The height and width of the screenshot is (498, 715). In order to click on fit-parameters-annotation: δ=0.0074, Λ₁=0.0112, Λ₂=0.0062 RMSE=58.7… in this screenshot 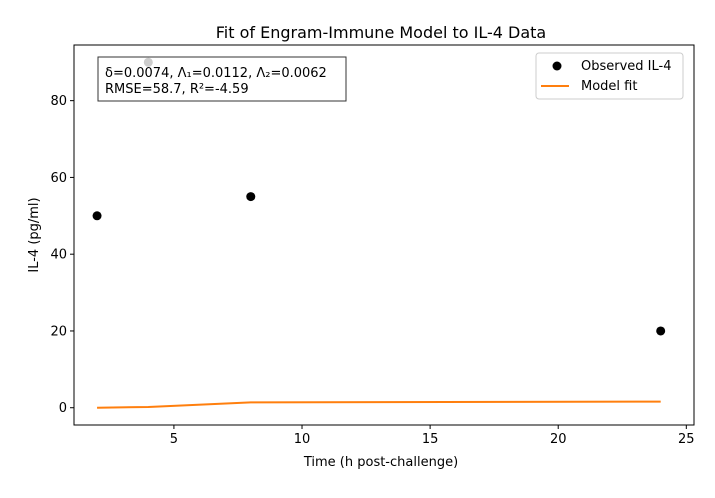, I will do `click(222, 79)`.